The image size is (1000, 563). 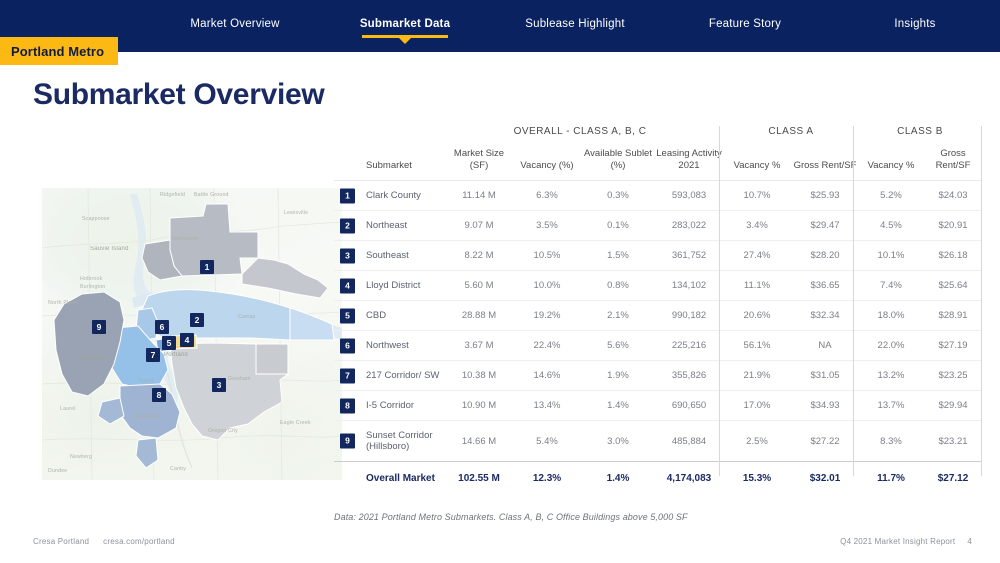 I want to click on cell-submarket: 3 Southeast, so click(x=389, y=255).